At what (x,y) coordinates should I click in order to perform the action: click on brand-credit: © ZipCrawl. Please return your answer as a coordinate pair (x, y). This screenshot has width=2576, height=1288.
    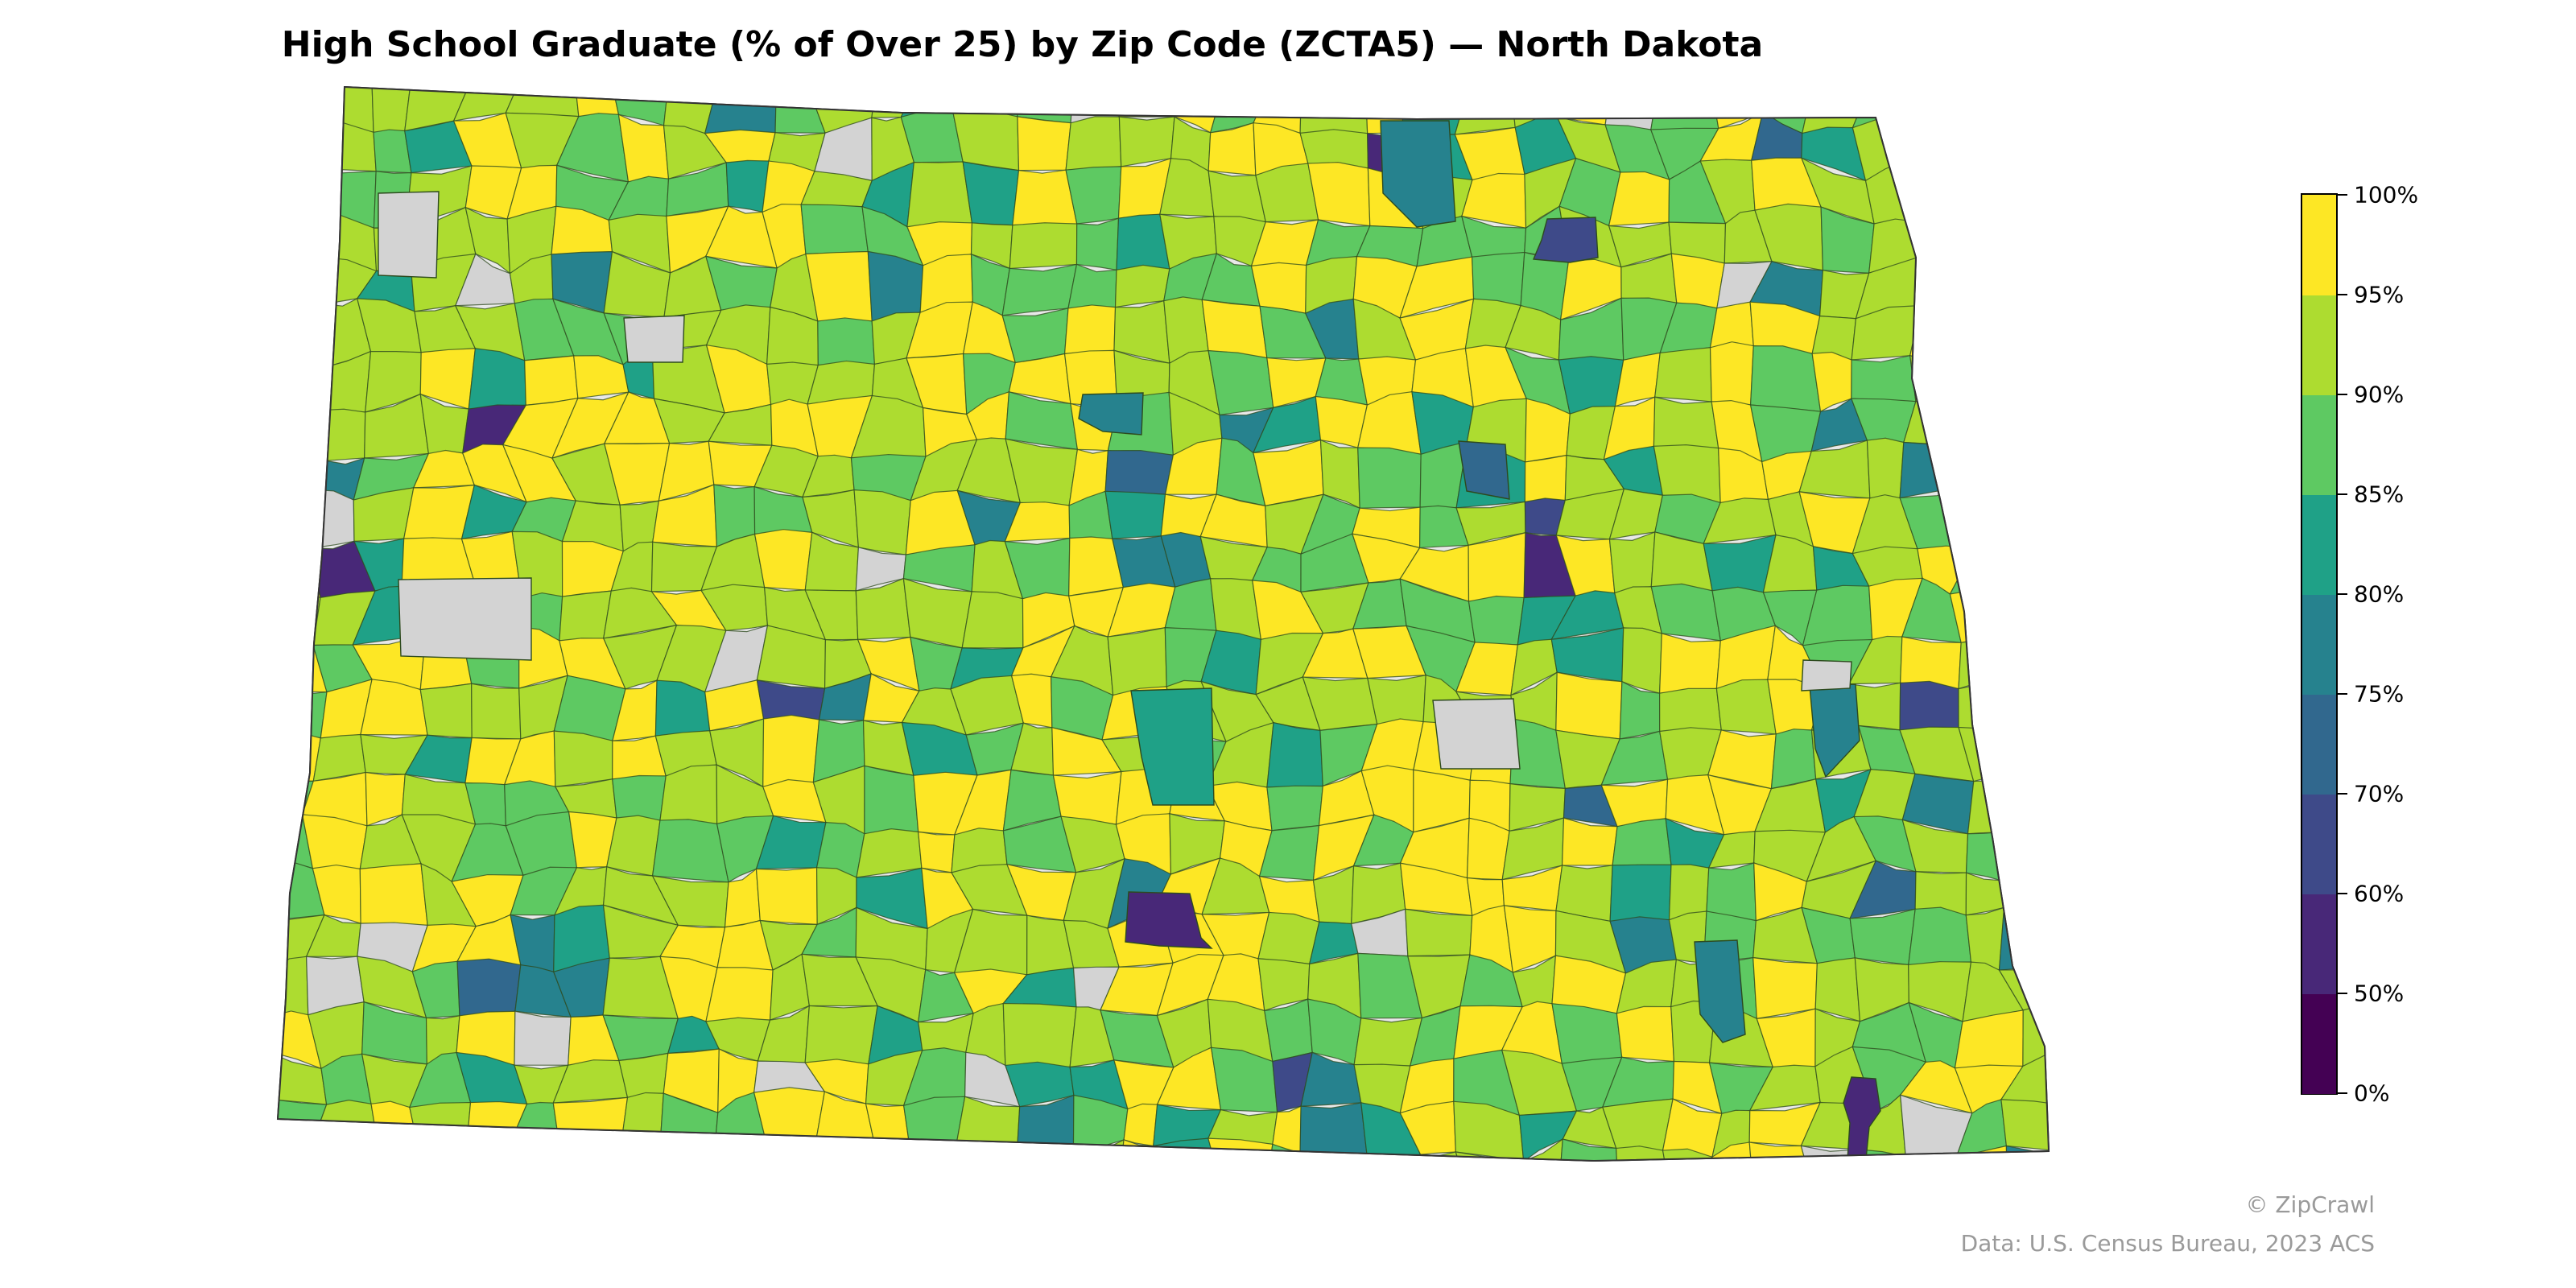
    Looking at the image, I should click on (2310, 1204).